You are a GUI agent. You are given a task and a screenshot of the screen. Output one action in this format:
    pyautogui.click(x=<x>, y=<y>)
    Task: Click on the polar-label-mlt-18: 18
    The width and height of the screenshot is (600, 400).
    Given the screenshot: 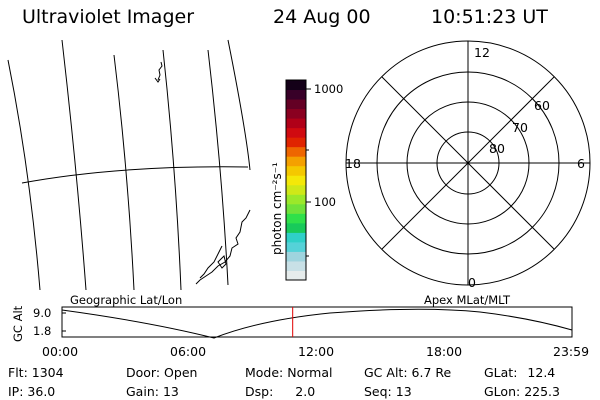 What is the action you would take?
    pyautogui.click(x=353, y=163)
    